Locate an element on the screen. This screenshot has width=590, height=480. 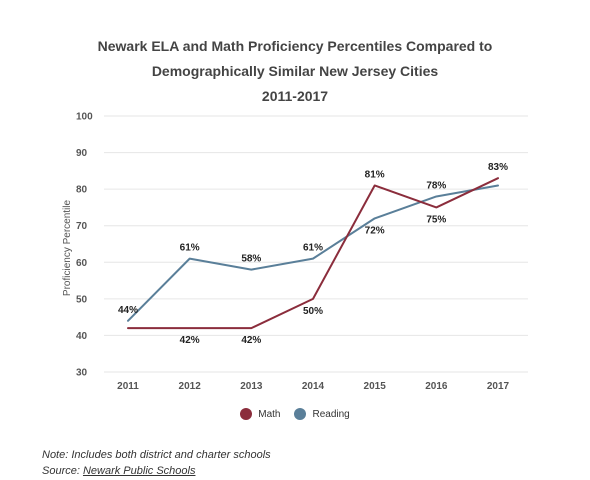
x-tick-label: 2015 is located at coordinates (375, 386).